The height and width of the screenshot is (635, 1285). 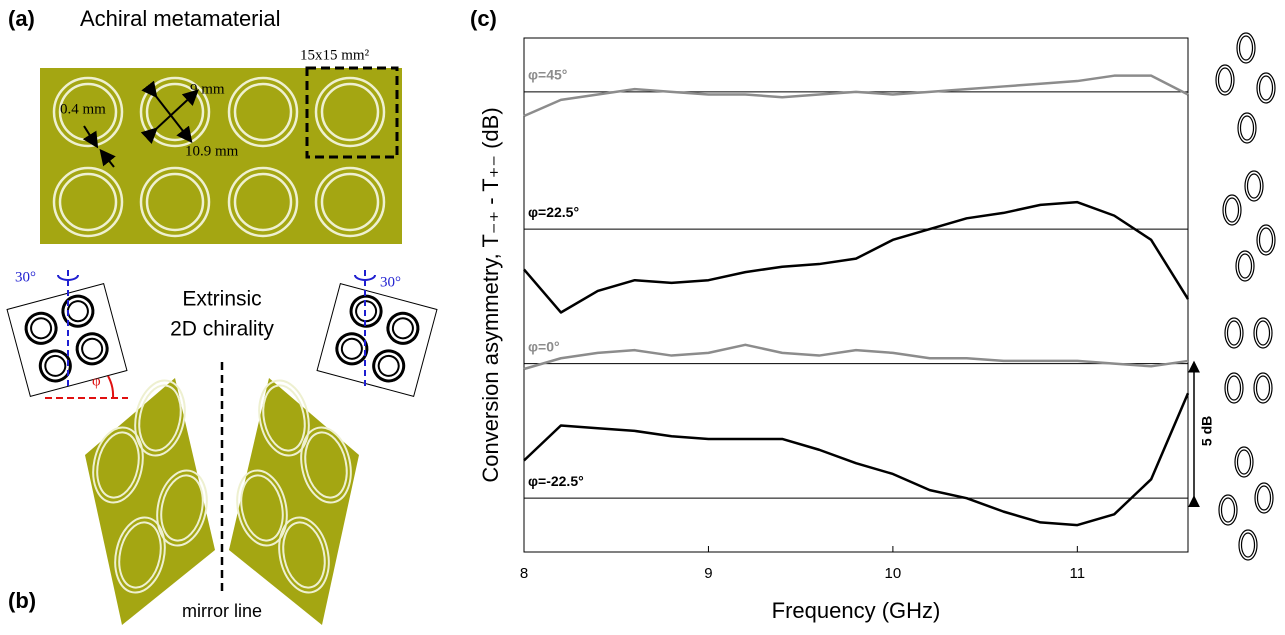 I want to click on x-tick-label: 10, so click(x=893, y=573).